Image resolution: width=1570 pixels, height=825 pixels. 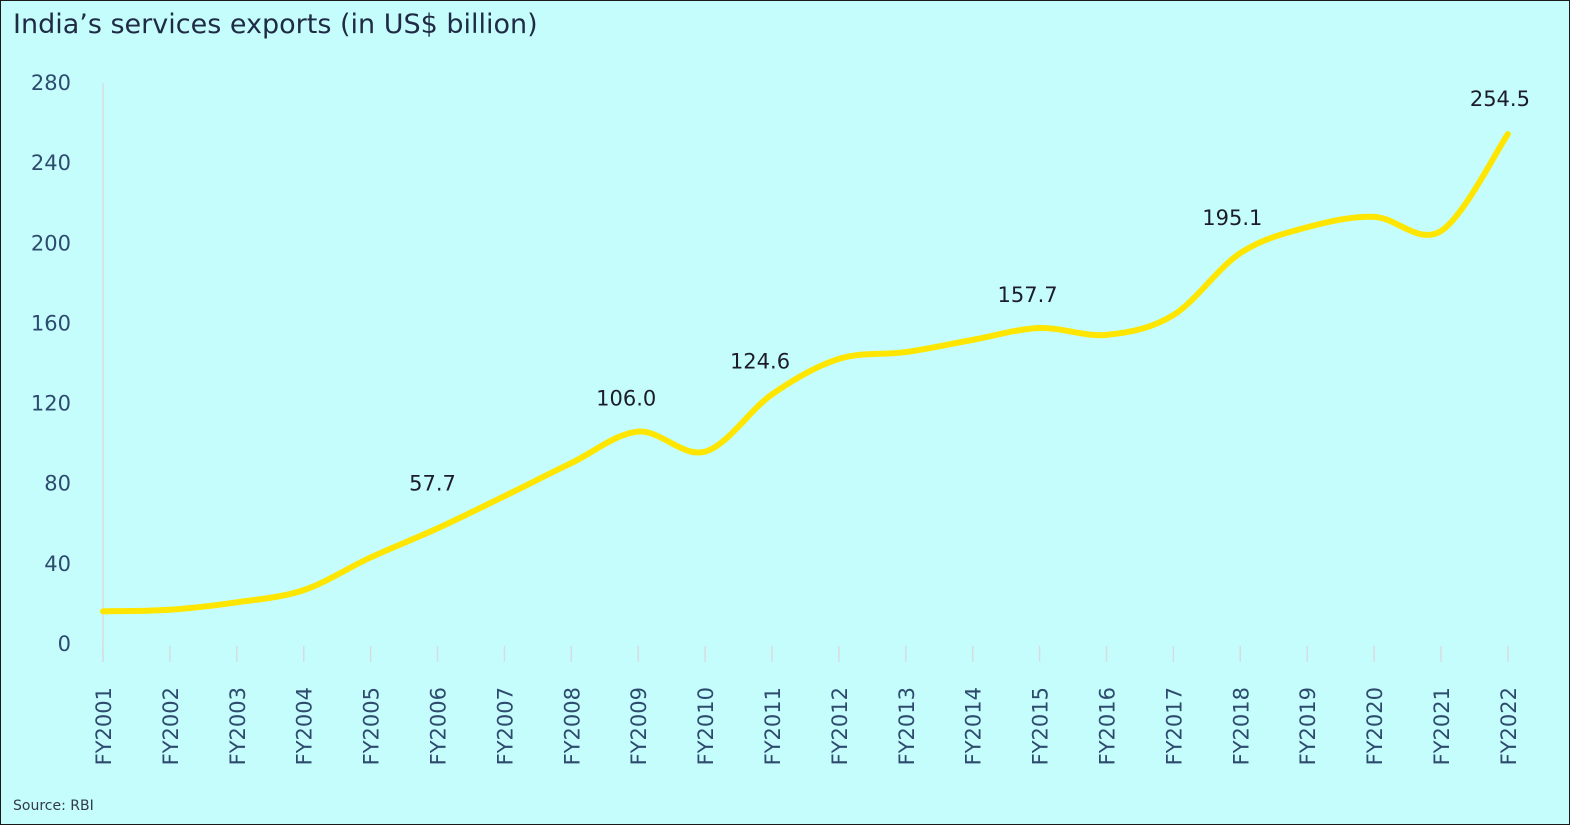 I want to click on data-point-fy2014, so click(x=973, y=340).